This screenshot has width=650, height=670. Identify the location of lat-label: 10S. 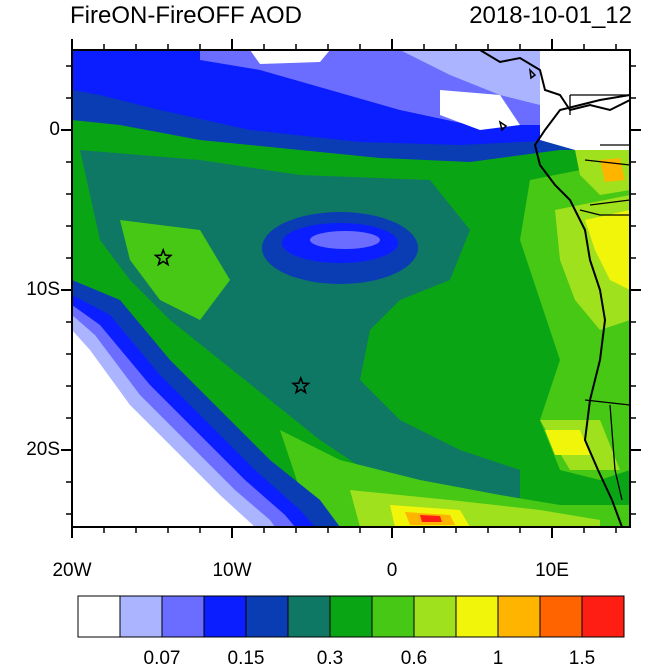
(43, 289).